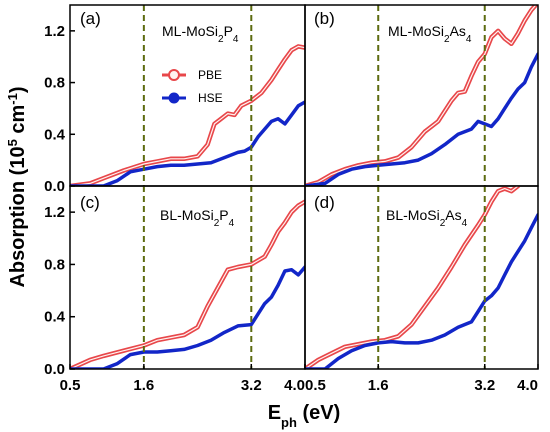 This screenshot has width=550, height=432. What do you see at coordinates (197, 218) in the screenshot?
I see `material-label-c: BL-MoSi2P4` at bounding box center [197, 218].